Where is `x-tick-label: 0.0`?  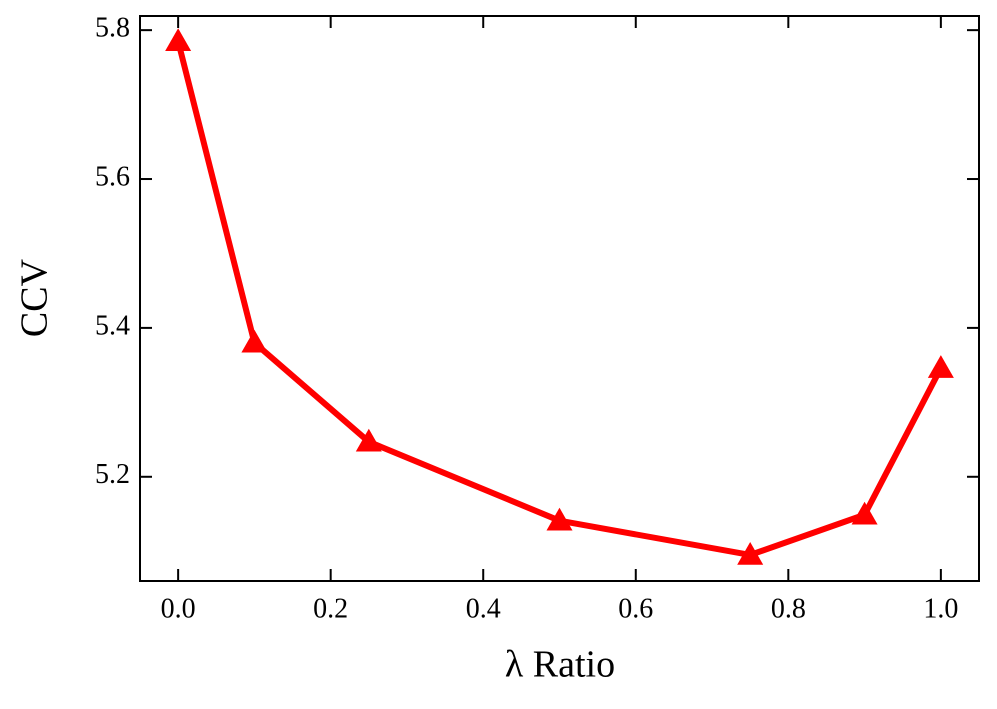 x-tick-label: 0.0 is located at coordinates (178, 608).